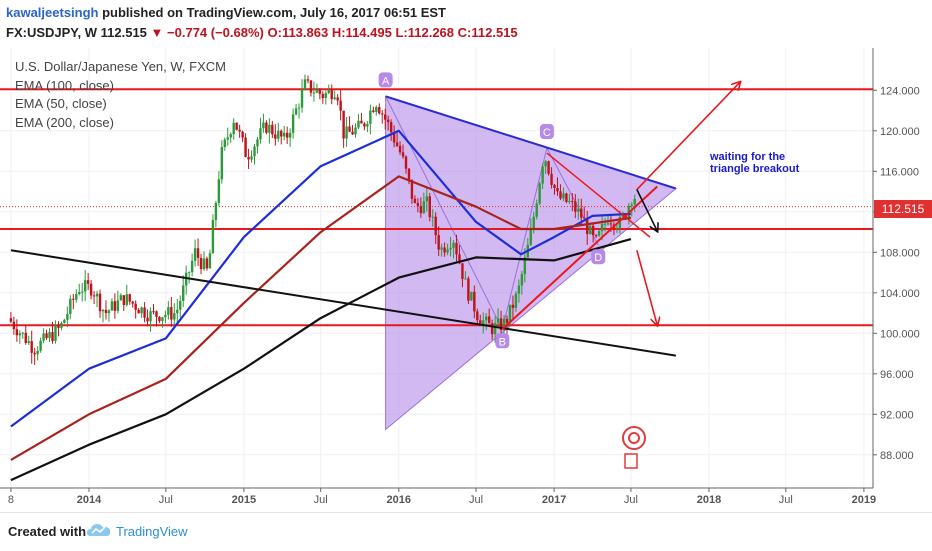 This screenshot has height=551, width=932. What do you see at coordinates (598, 258) in the screenshot?
I see `pattern-point-label: D` at bounding box center [598, 258].